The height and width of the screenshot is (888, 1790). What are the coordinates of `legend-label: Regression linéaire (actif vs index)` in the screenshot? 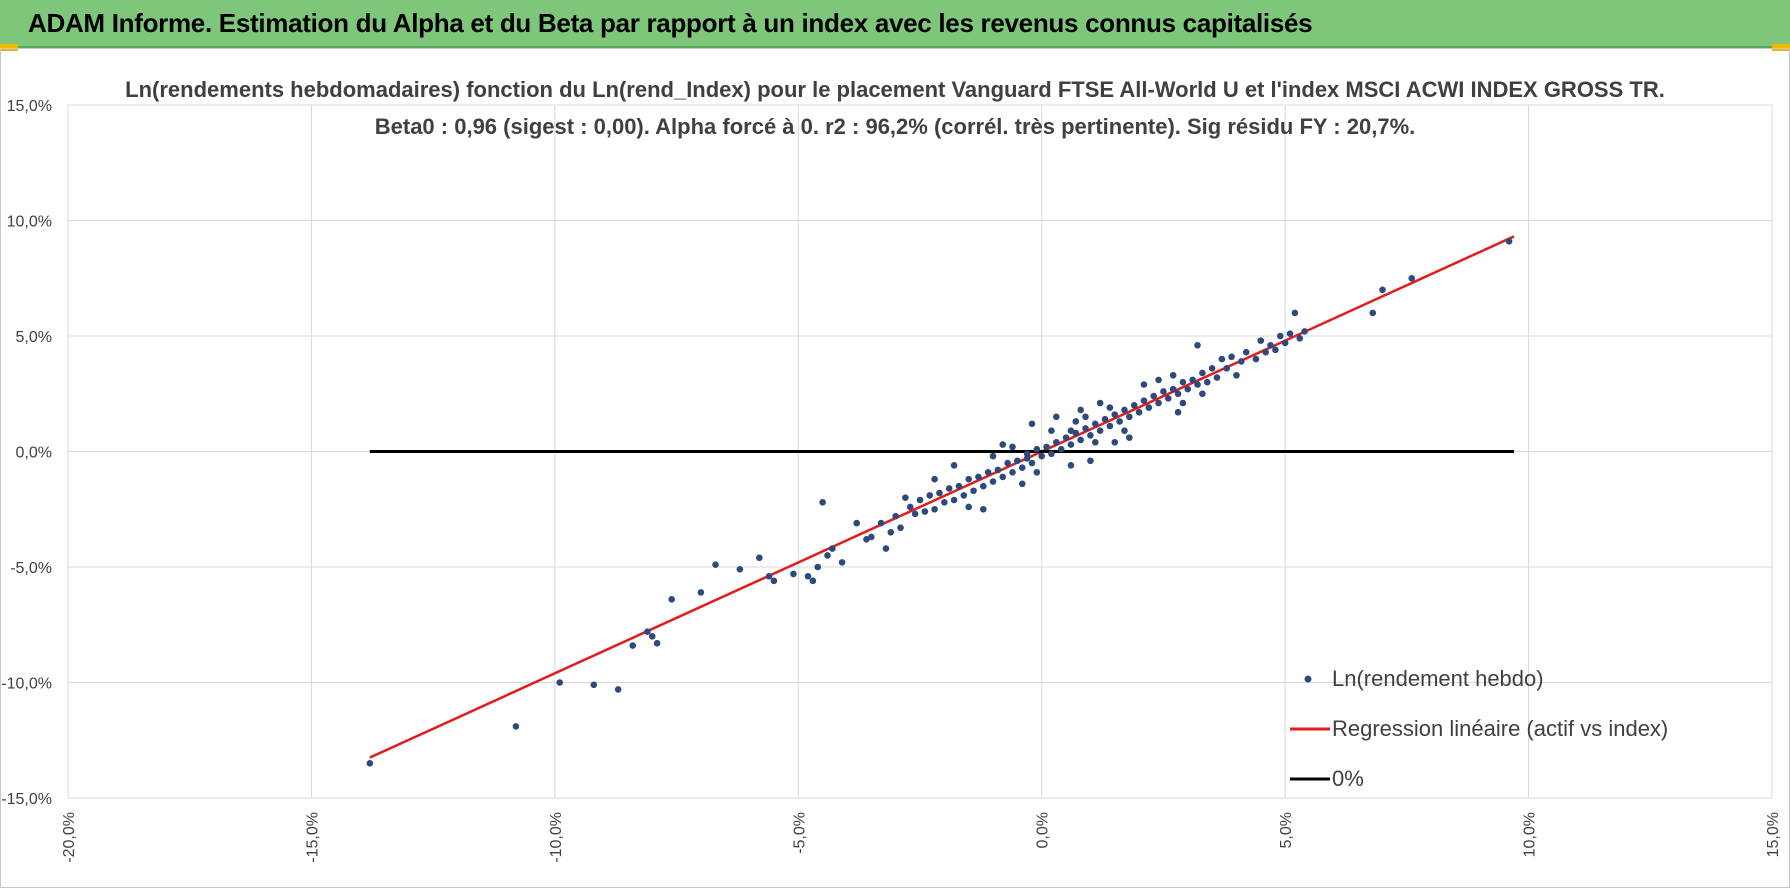 It's located at (1500, 728).